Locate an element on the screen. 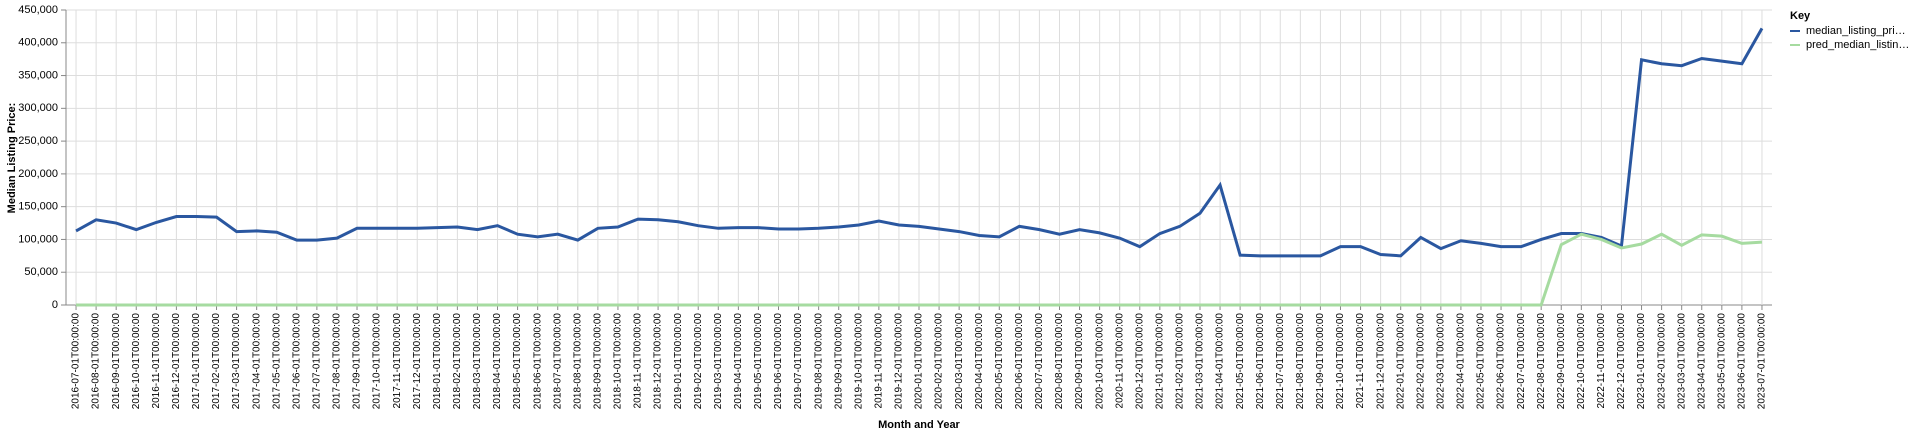 The image size is (1920, 434). x-tick-label: 2019-08-01T00:00:00 is located at coordinates (818, 361).